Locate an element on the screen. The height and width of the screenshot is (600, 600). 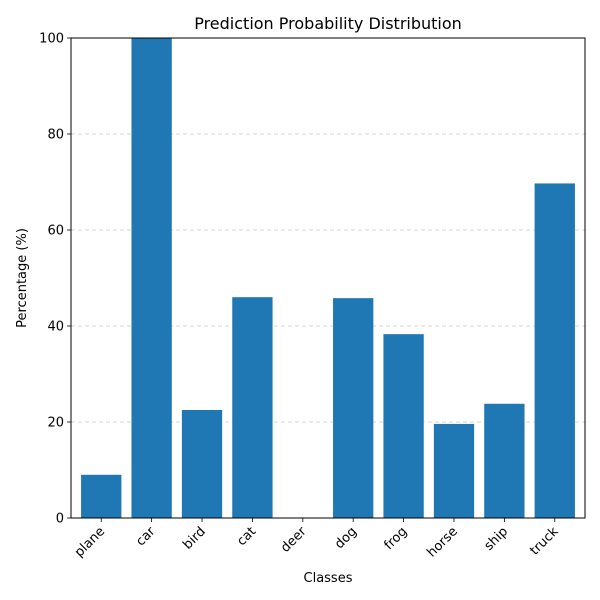
x-tick-label-bird: bird is located at coordinates (194, 538).